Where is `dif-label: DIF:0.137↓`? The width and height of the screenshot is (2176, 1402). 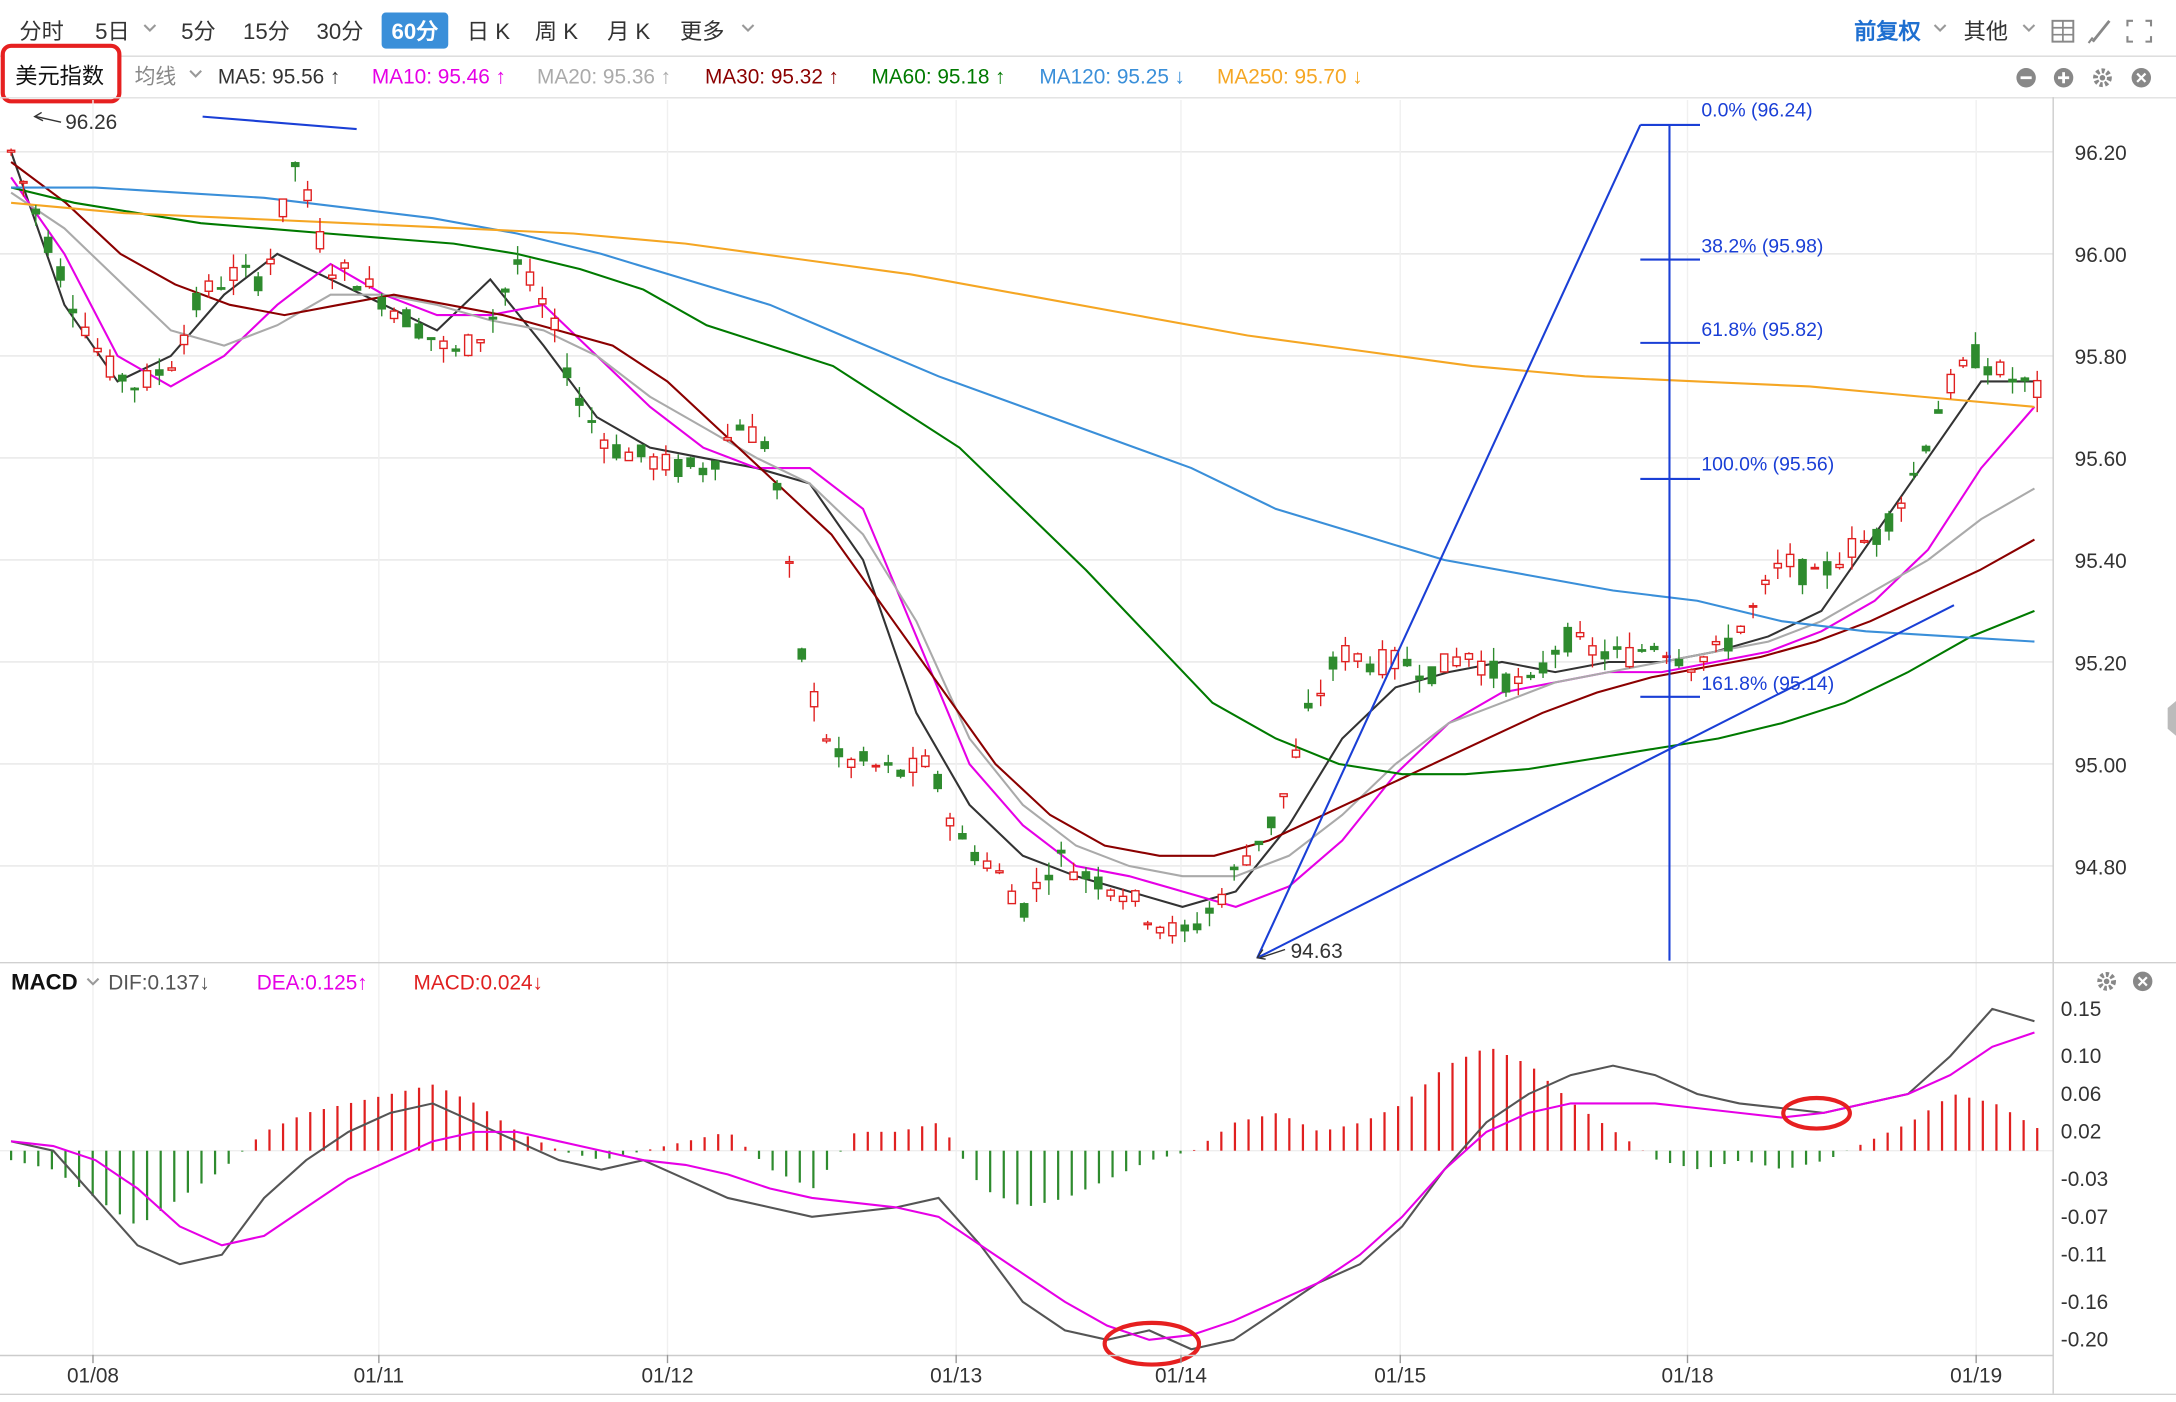
dif-label: DIF:0.137↓ is located at coordinates (159, 983).